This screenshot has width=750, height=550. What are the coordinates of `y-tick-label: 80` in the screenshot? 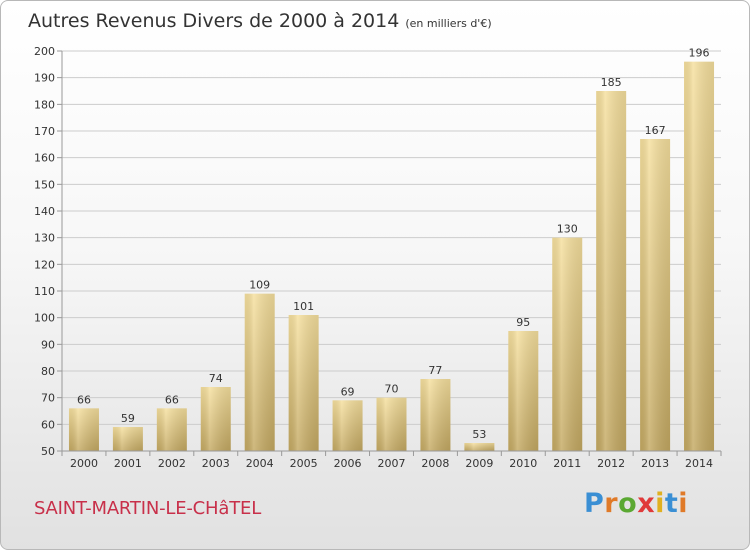 It's located at (48, 371).